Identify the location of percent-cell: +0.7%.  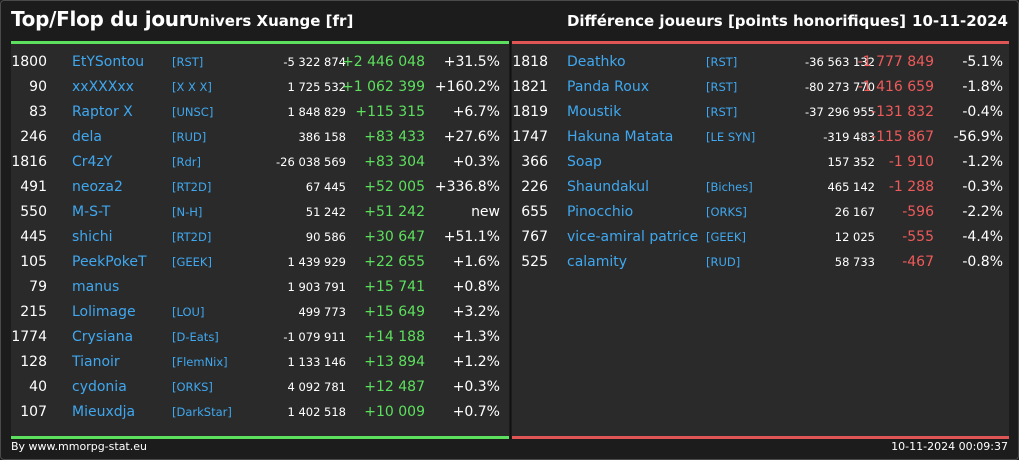
(476, 412).